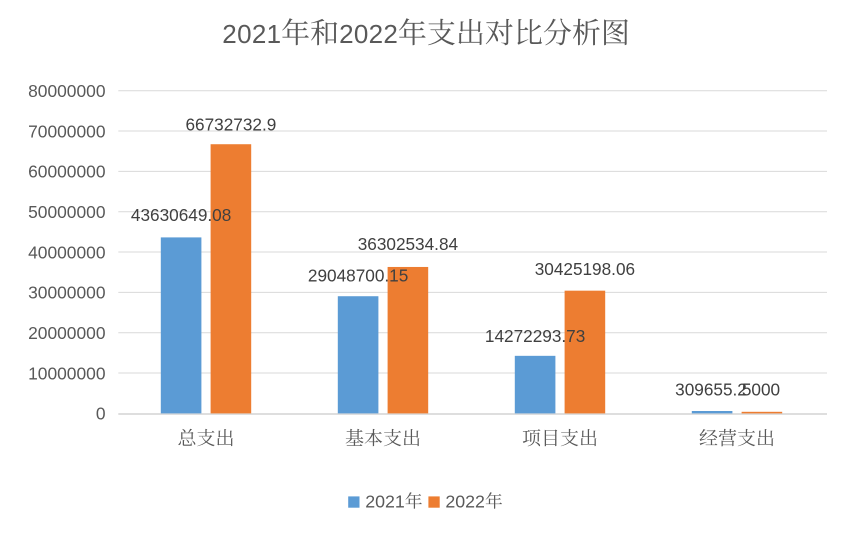  What do you see at coordinates (66, 172) in the screenshot?
I see `svg-text: 60000000` at bounding box center [66, 172].